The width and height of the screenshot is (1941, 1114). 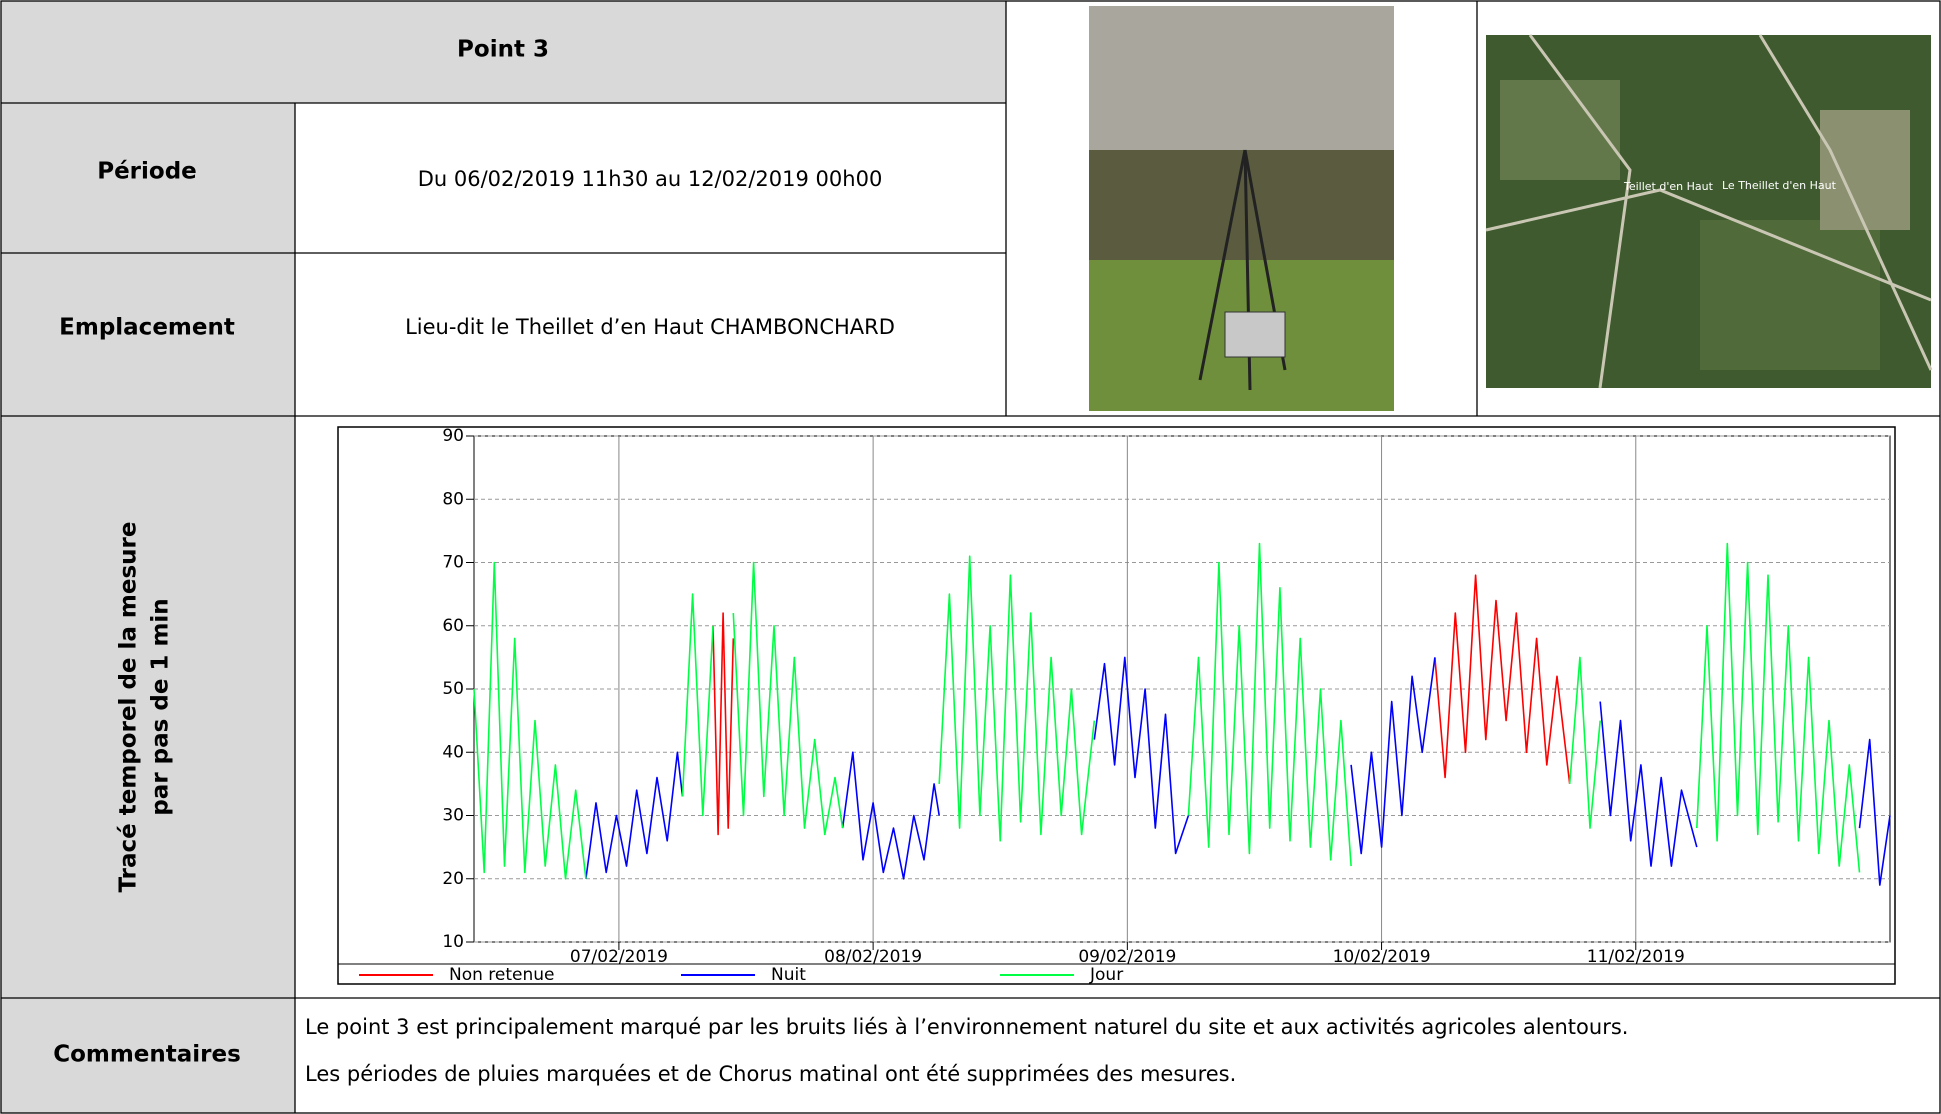 I want to click on x-tick-label: 07/02/2019, so click(x=619, y=957).